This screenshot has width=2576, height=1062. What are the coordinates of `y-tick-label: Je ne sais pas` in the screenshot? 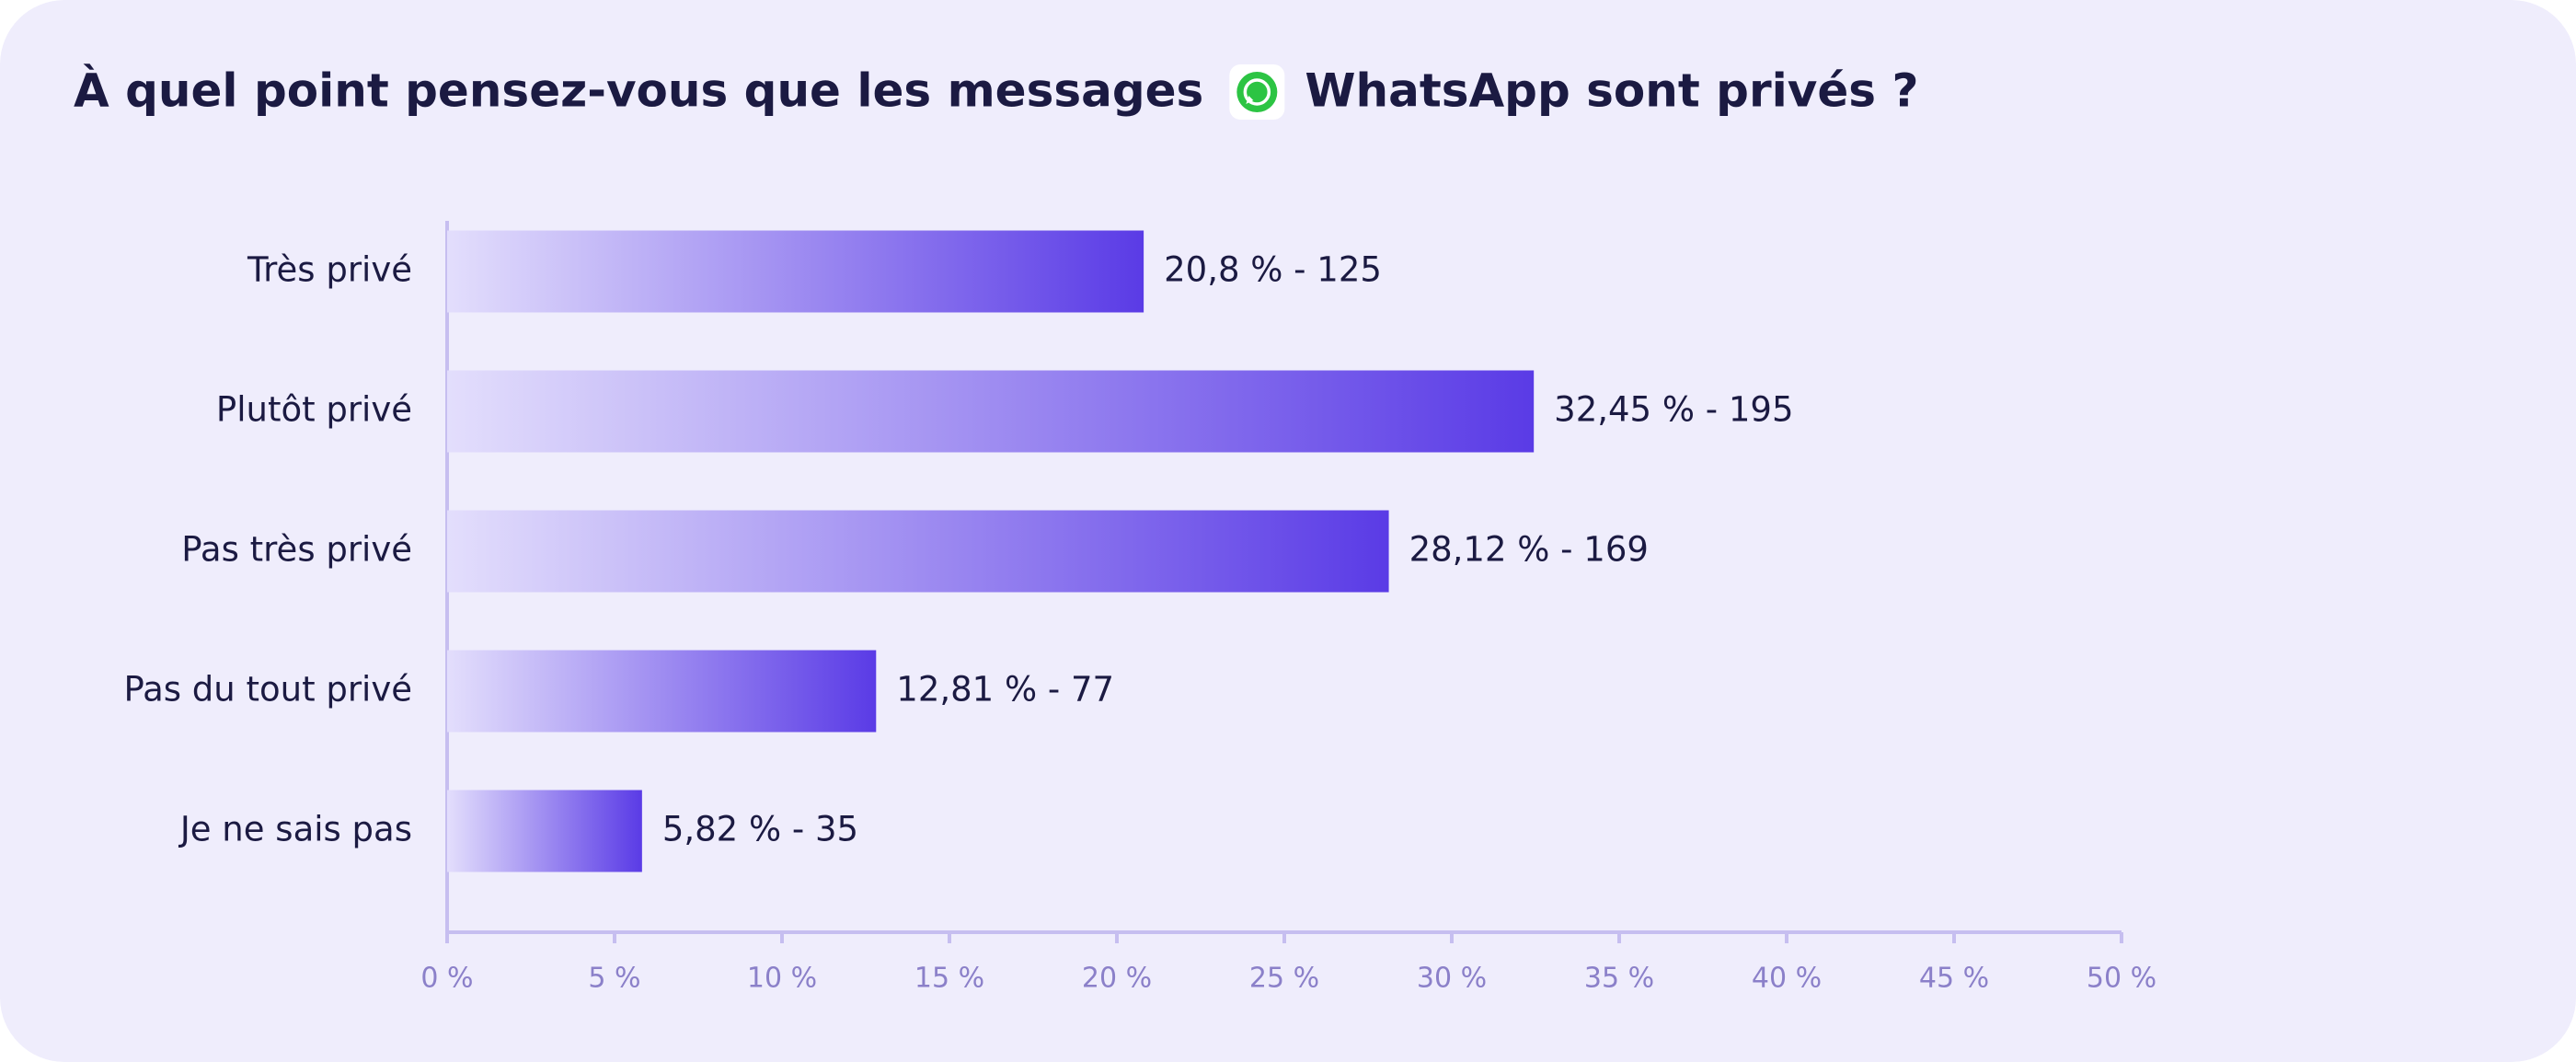 It's located at (295, 829).